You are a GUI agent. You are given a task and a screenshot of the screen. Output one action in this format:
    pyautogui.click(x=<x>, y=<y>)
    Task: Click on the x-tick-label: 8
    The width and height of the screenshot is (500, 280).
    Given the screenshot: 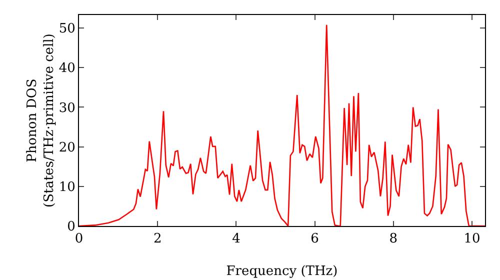 What is the action you would take?
    pyautogui.click(x=393, y=239)
    